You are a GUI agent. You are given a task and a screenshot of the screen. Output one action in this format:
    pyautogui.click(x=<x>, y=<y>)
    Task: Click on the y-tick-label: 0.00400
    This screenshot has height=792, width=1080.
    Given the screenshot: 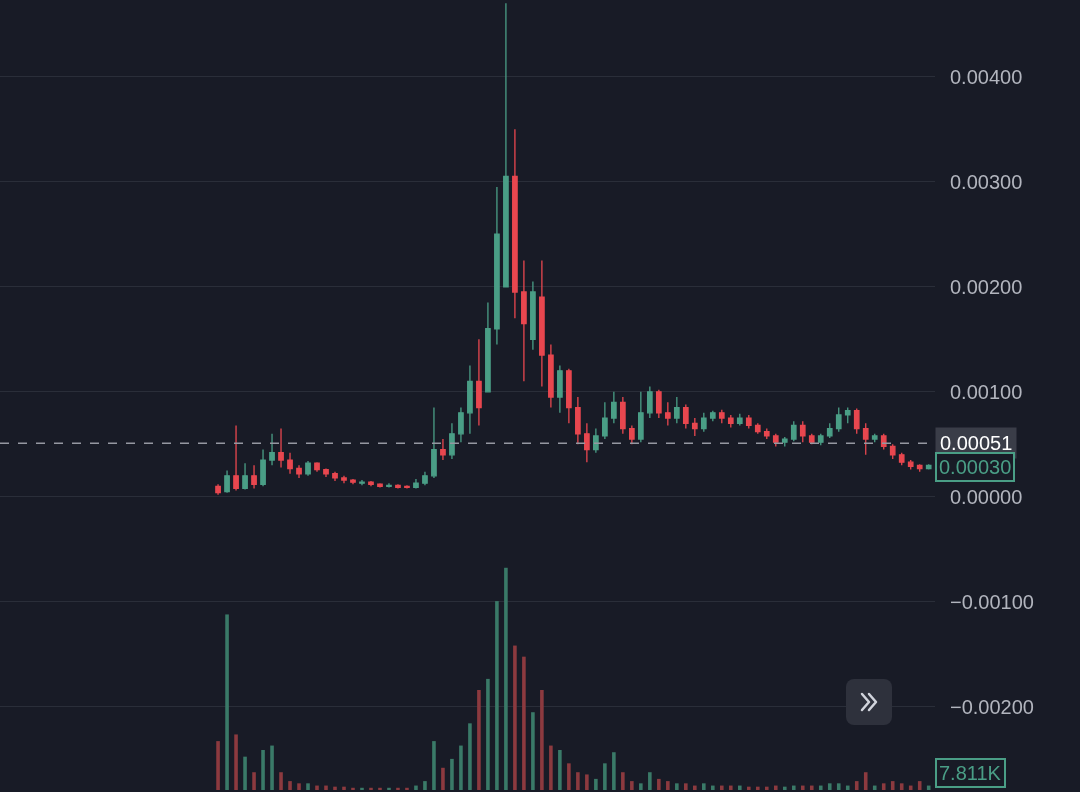 What is the action you would take?
    pyautogui.click(x=986, y=76)
    